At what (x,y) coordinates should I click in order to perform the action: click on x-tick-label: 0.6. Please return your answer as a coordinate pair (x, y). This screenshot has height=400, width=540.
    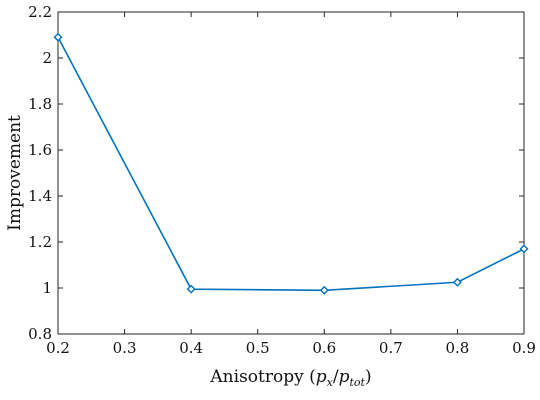
    Looking at the image, I should click on (324, 348).